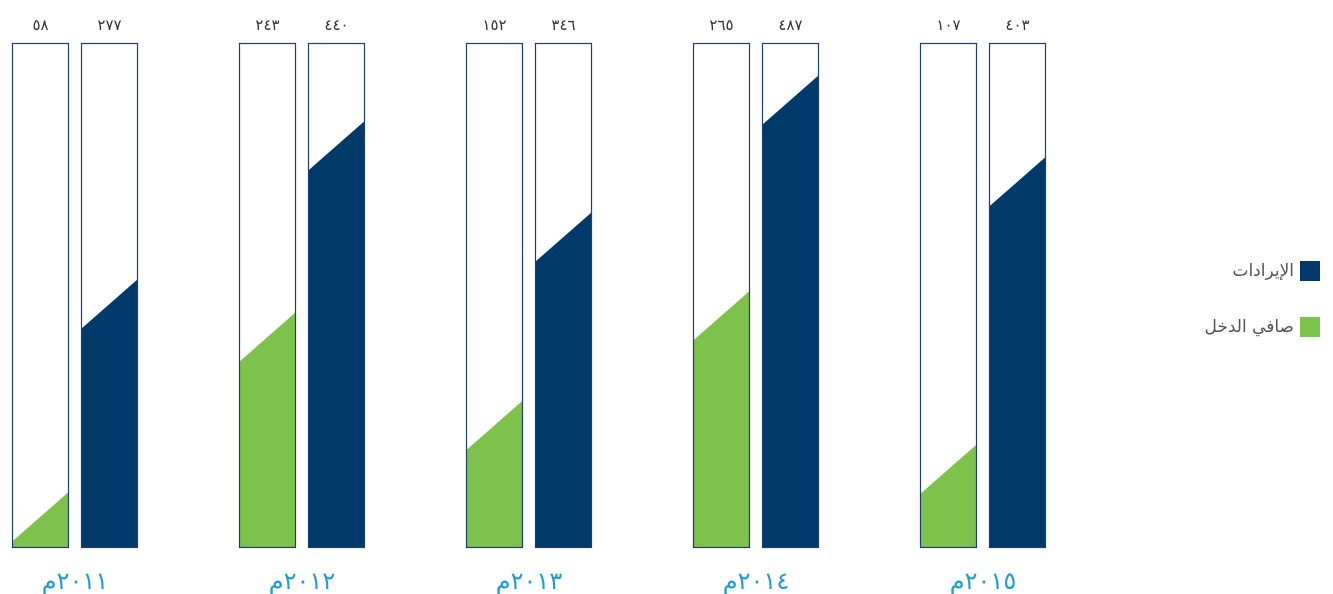 This screenshot has height=594, width=1333. I want to click on legend-item-revenue: الإيرادات, so click(1245, 271).